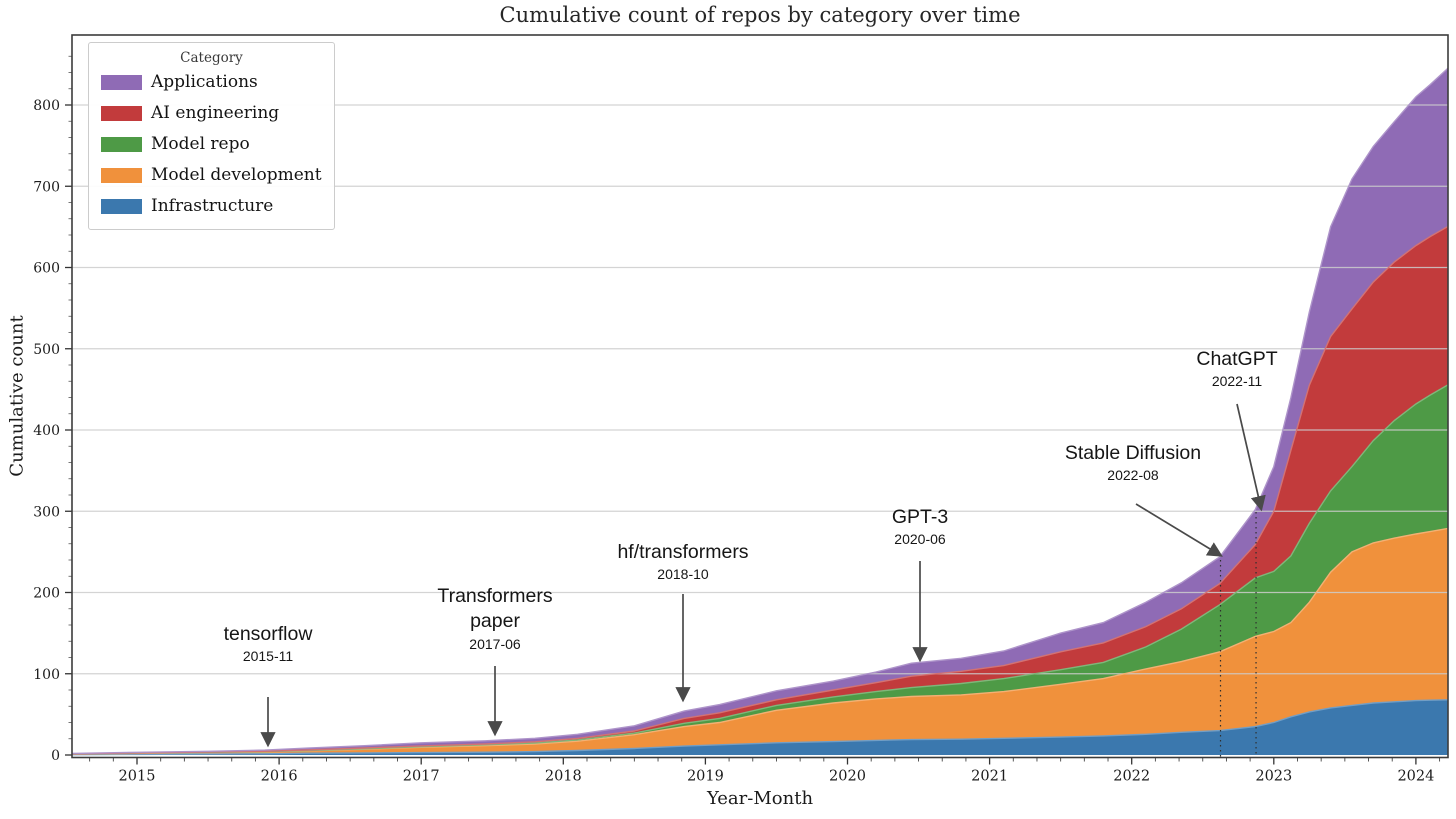 Image resolution: width=1456 pixels, height=819 pixels. I want to click on annotation-arrow-stable-diffusion, so click(1179, 530).